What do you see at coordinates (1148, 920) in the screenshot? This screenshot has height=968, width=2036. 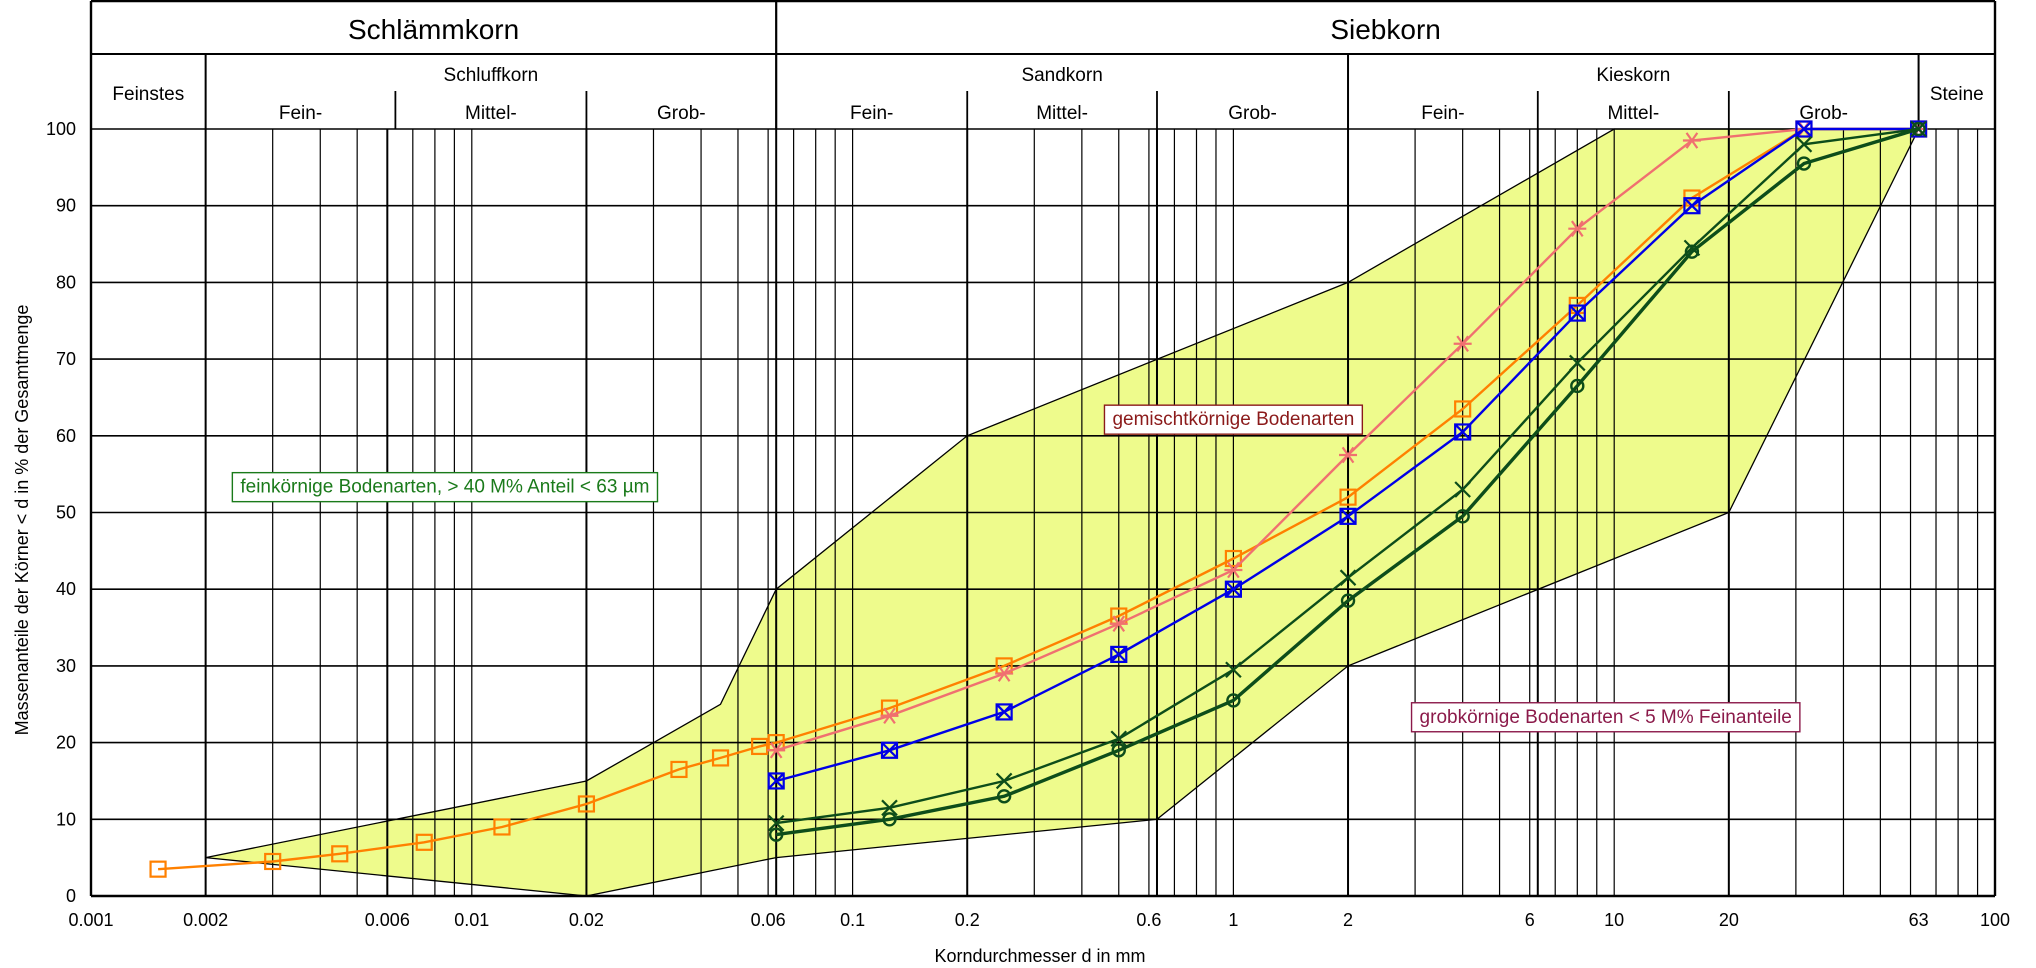 I see `x-tick-label: 0.6` at bounding box center [1148, 920].